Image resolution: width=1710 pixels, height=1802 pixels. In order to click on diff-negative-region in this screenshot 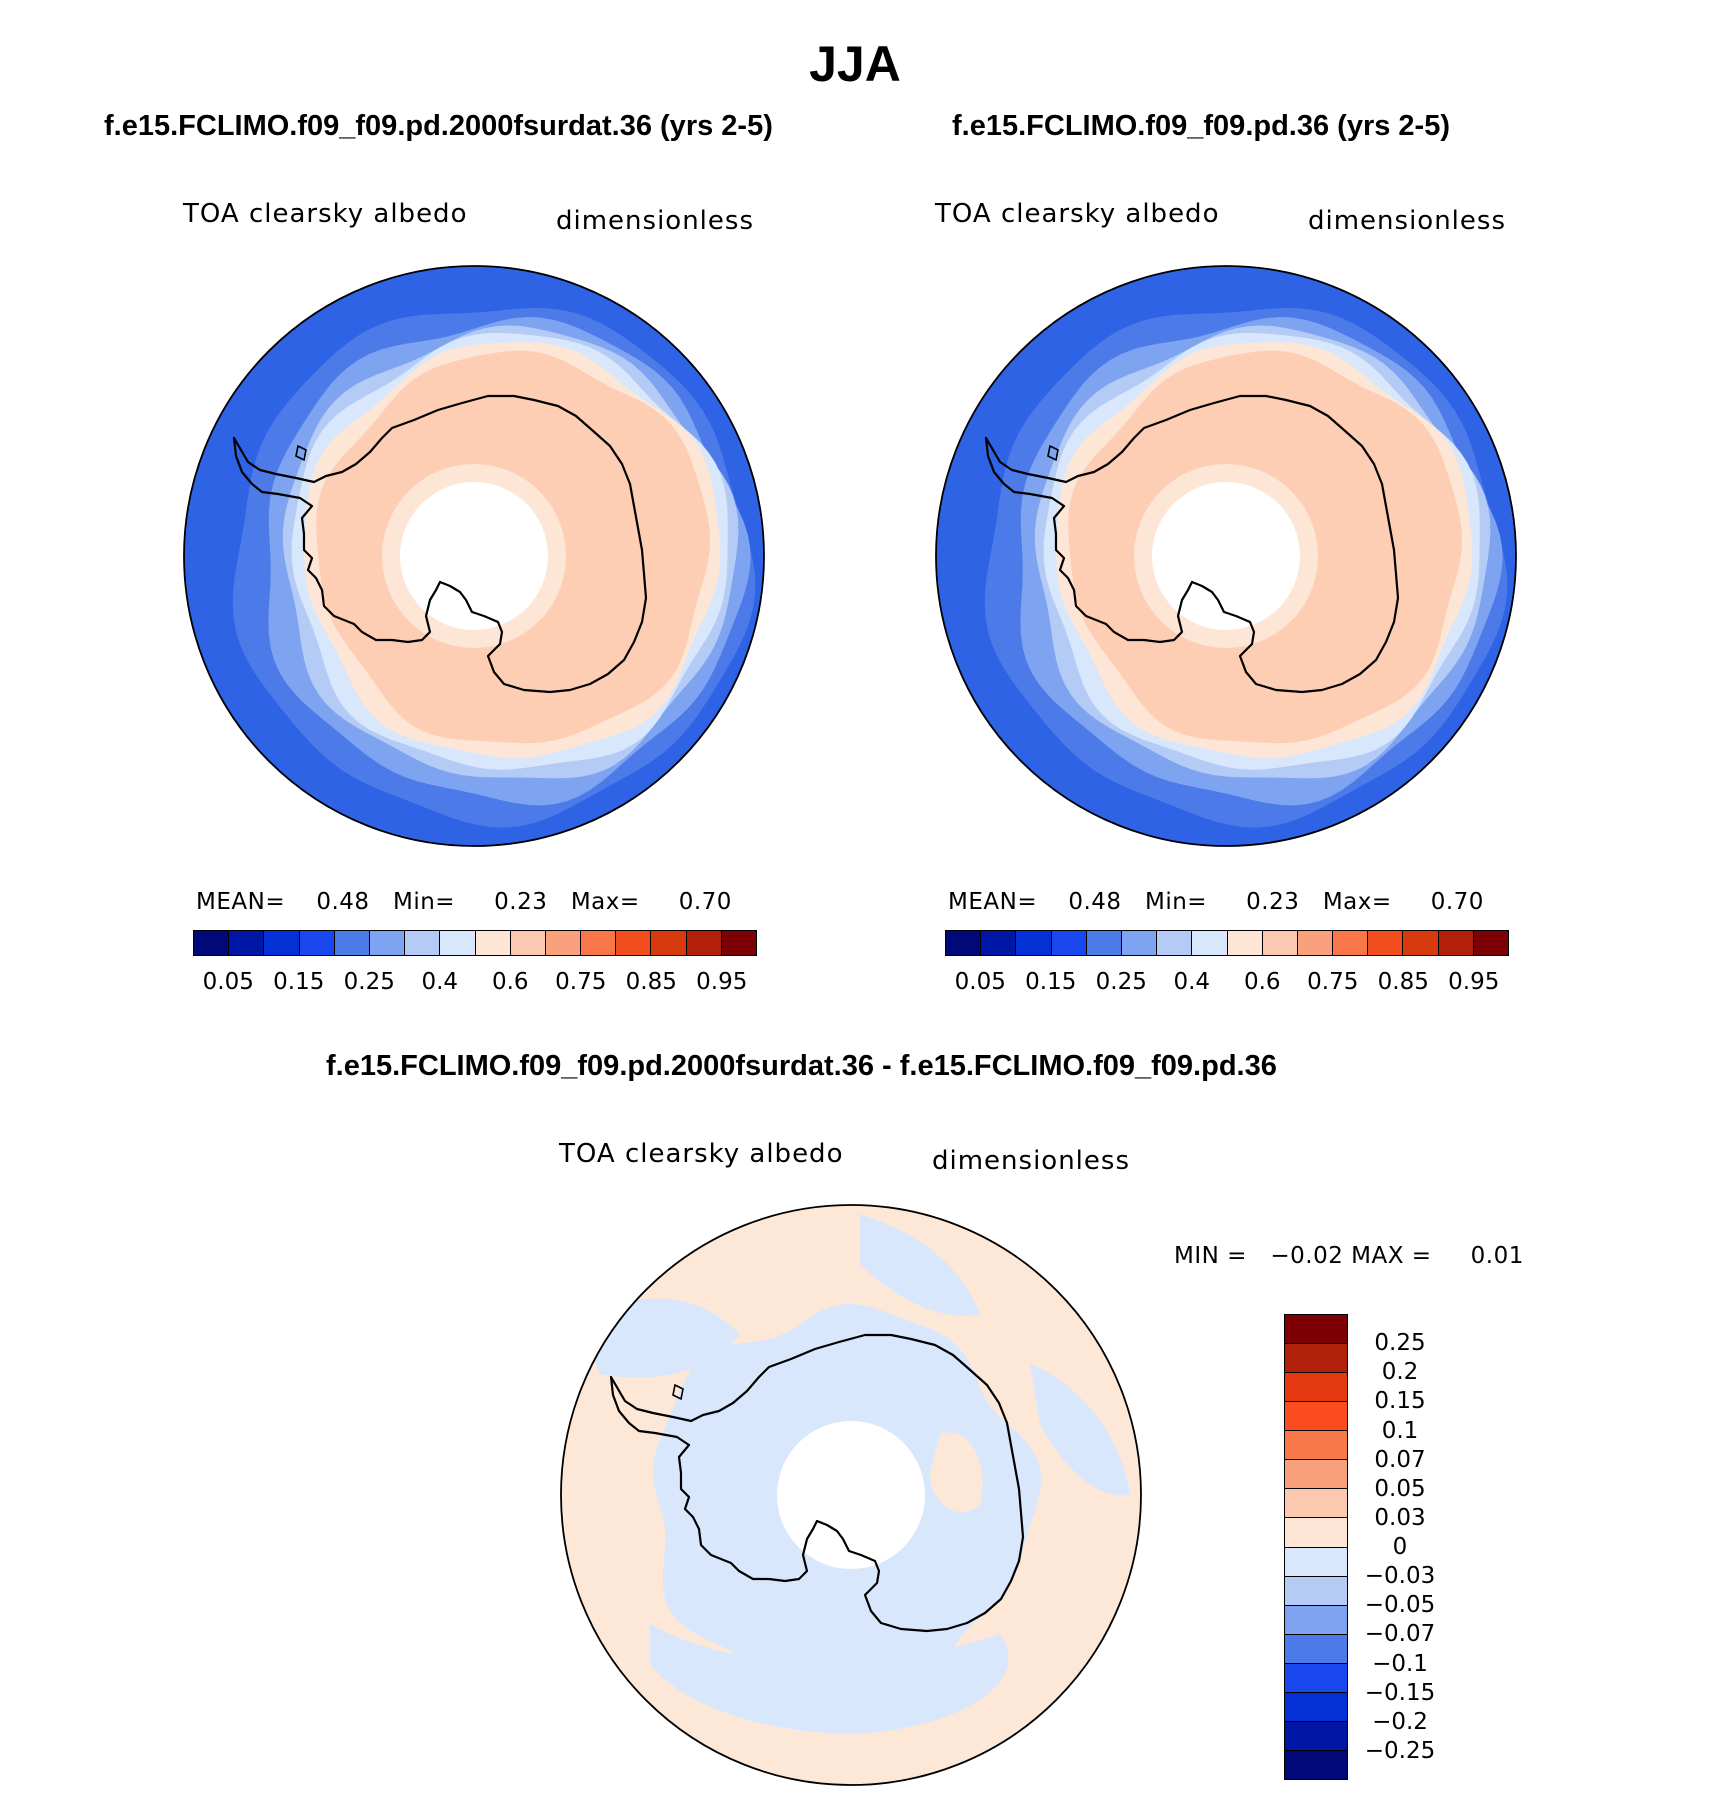, I will do `click(1080, 1430)`.